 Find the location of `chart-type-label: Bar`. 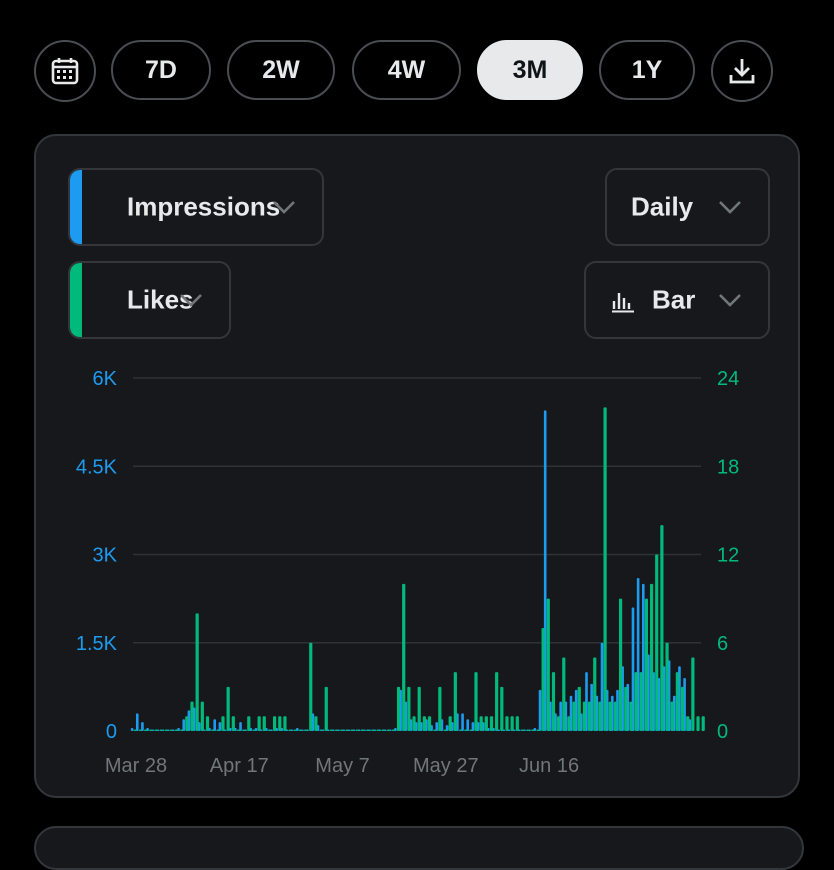

chart-type-label: Bar is located at coordinates (674, 299).